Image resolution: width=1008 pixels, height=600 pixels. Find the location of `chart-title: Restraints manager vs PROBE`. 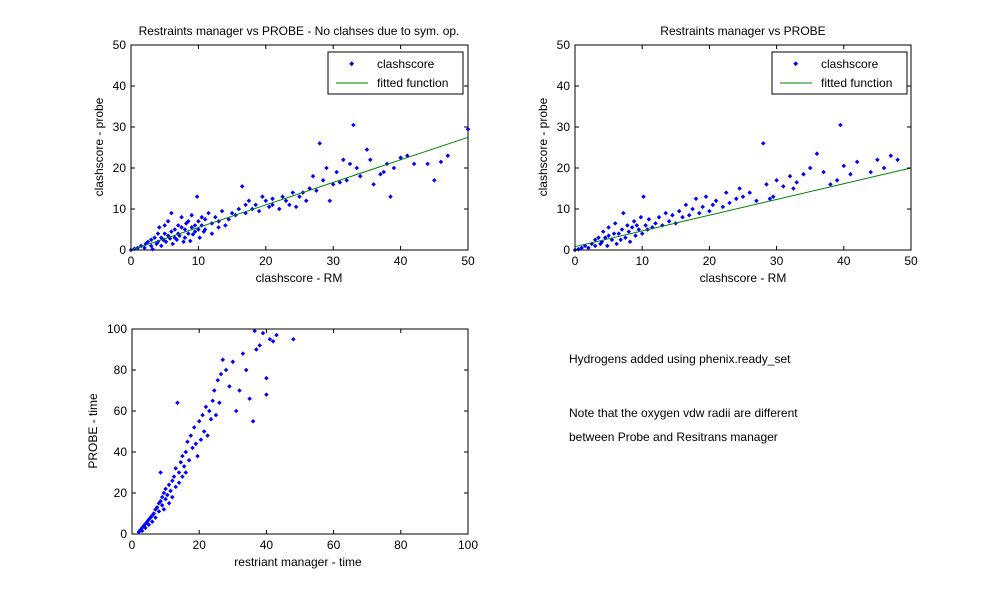

chart-title: Restraints manager vs PROBE is located at coordinates (742, 31).